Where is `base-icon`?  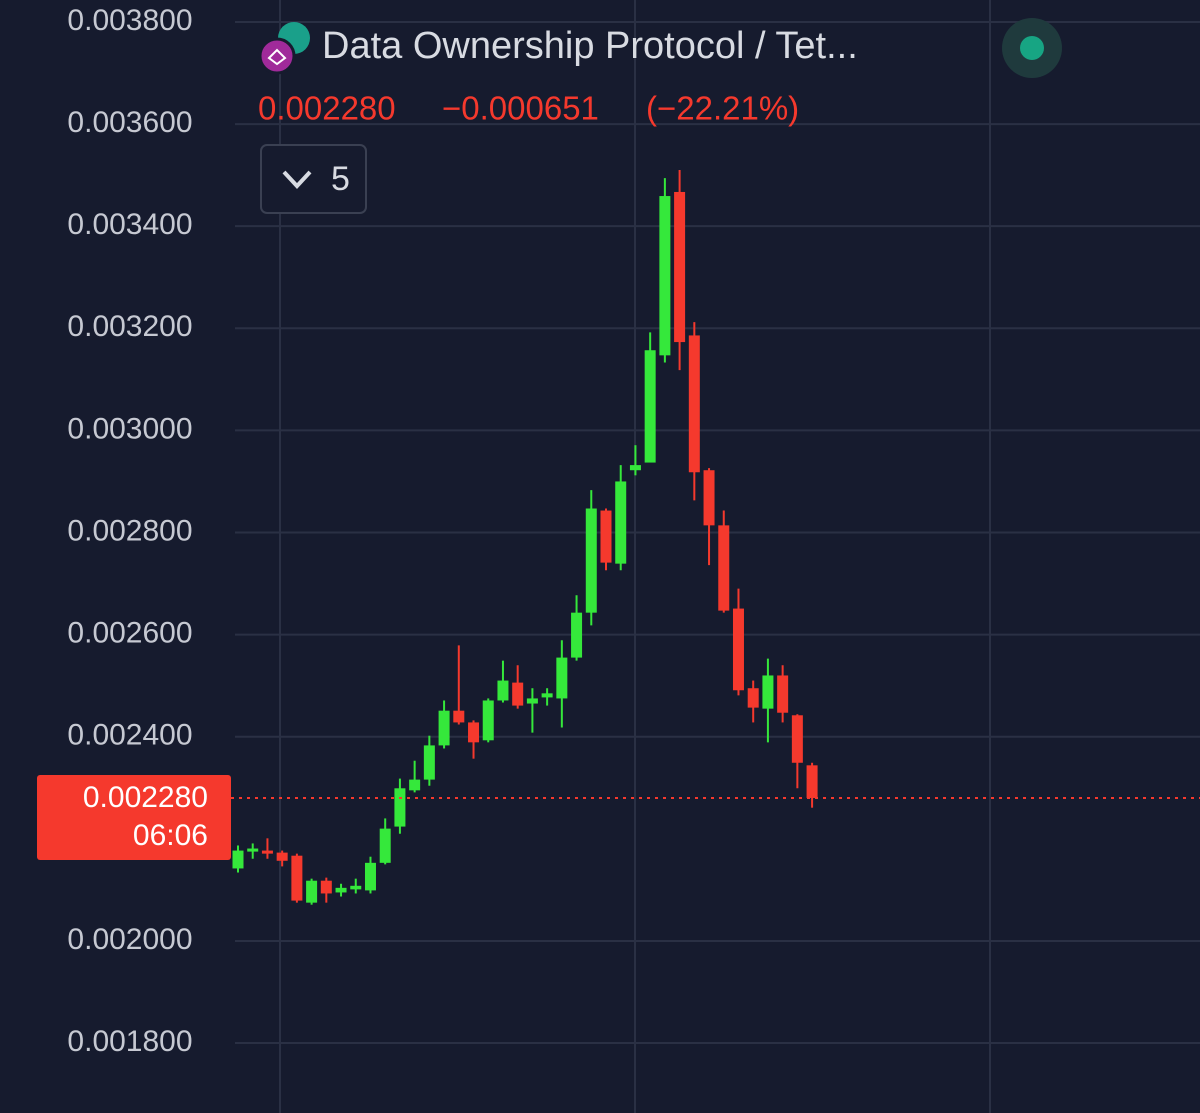 base-icon is located at coordinates (277, 56).